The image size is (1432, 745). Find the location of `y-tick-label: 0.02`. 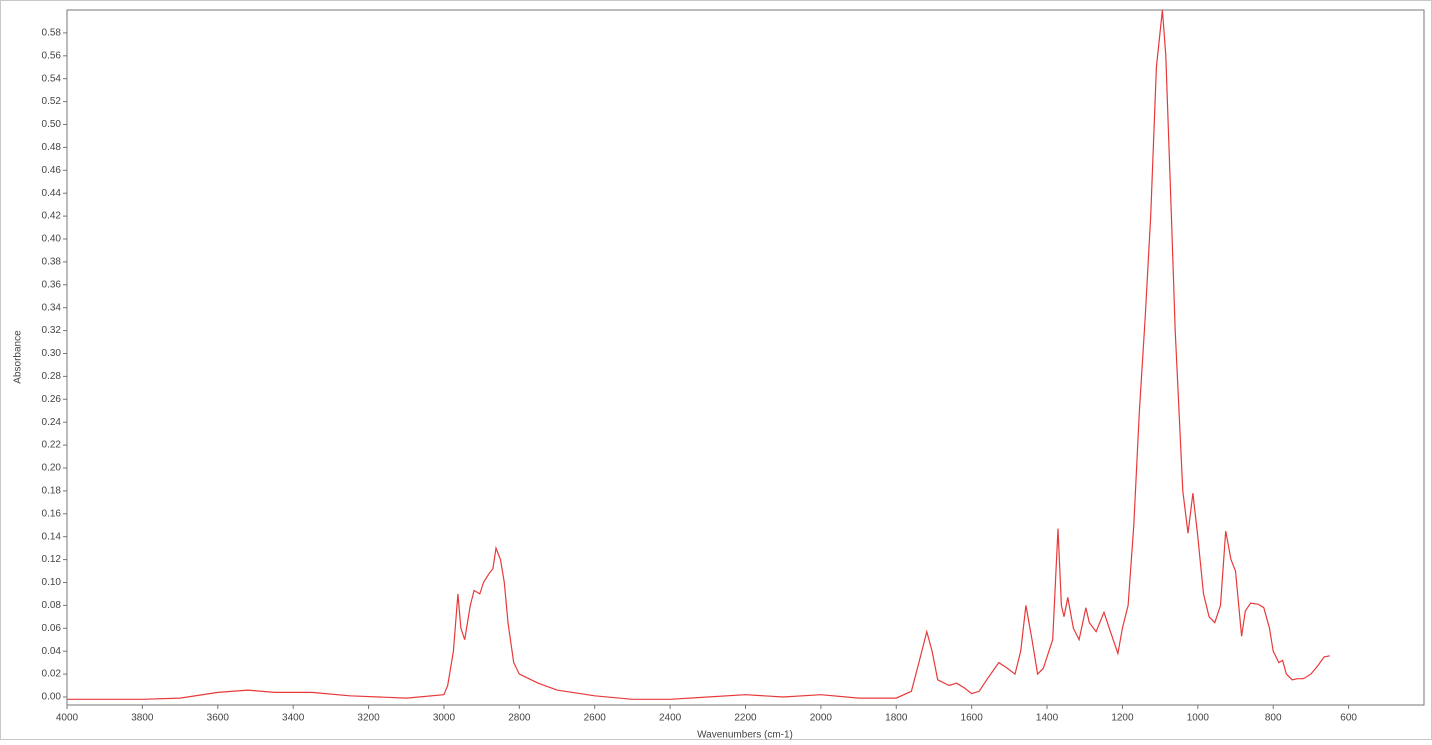

y-tick-label: 0.02 is located at coordinates (52, 674).